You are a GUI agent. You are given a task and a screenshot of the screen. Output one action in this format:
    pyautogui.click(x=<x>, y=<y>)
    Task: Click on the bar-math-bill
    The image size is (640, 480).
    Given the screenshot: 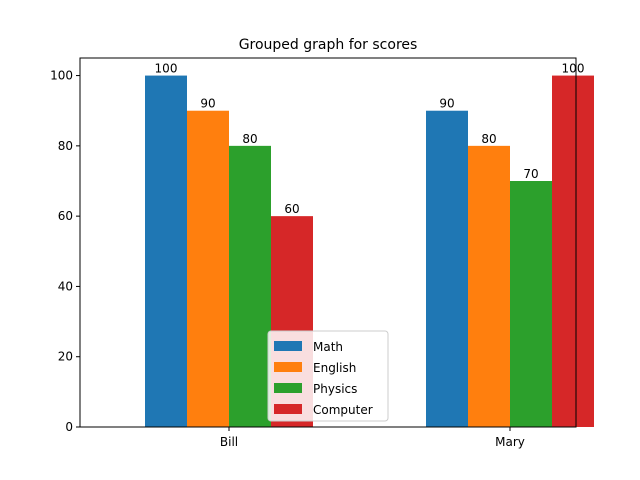 What is the action you would take?
    pyautogui.click(x=166, y=251)
    